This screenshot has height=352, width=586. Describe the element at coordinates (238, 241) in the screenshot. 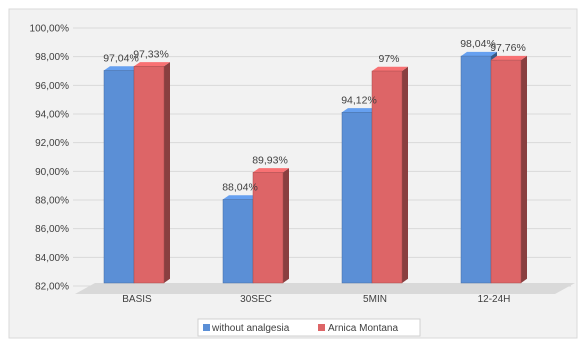

I see `bar-without-analgesia-30sec` at that location.